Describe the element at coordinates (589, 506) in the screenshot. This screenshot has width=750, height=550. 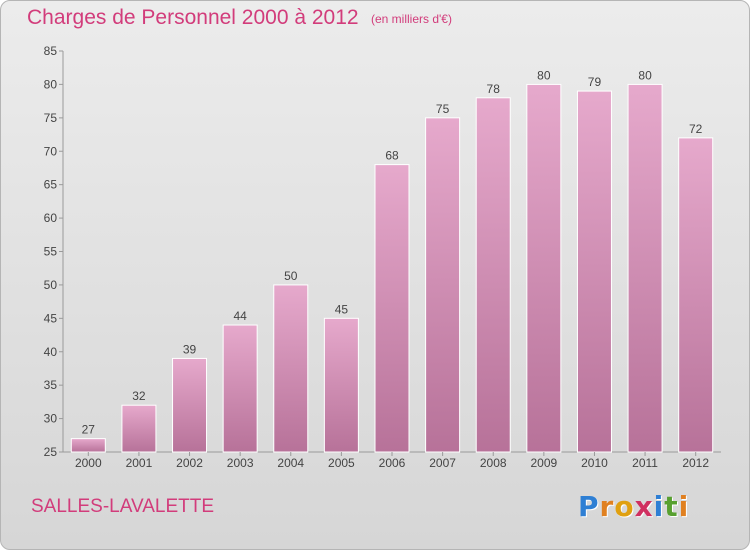
I see `logo-letter: P` at that location.